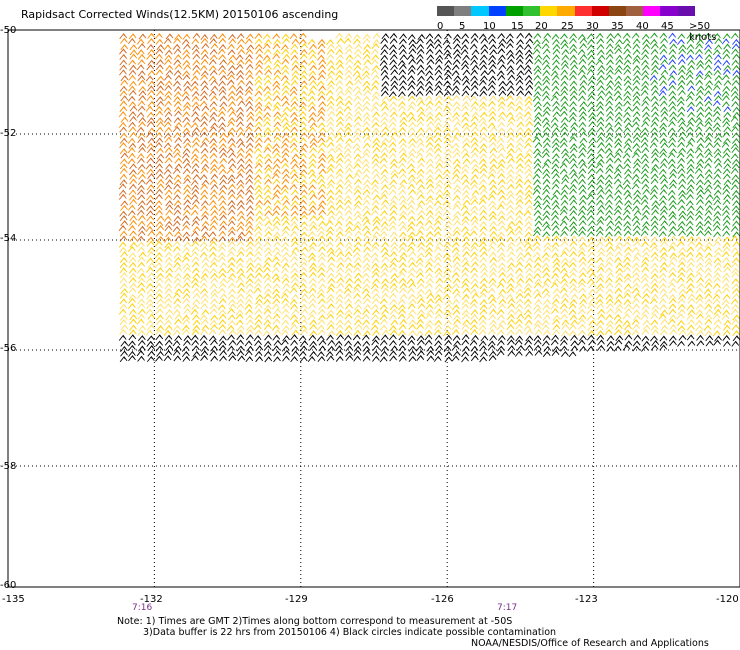 The image size is (740, 650). Describe the element at coordinates (440, 26) in the screenshot. I see `legend-label: 0` at that location.